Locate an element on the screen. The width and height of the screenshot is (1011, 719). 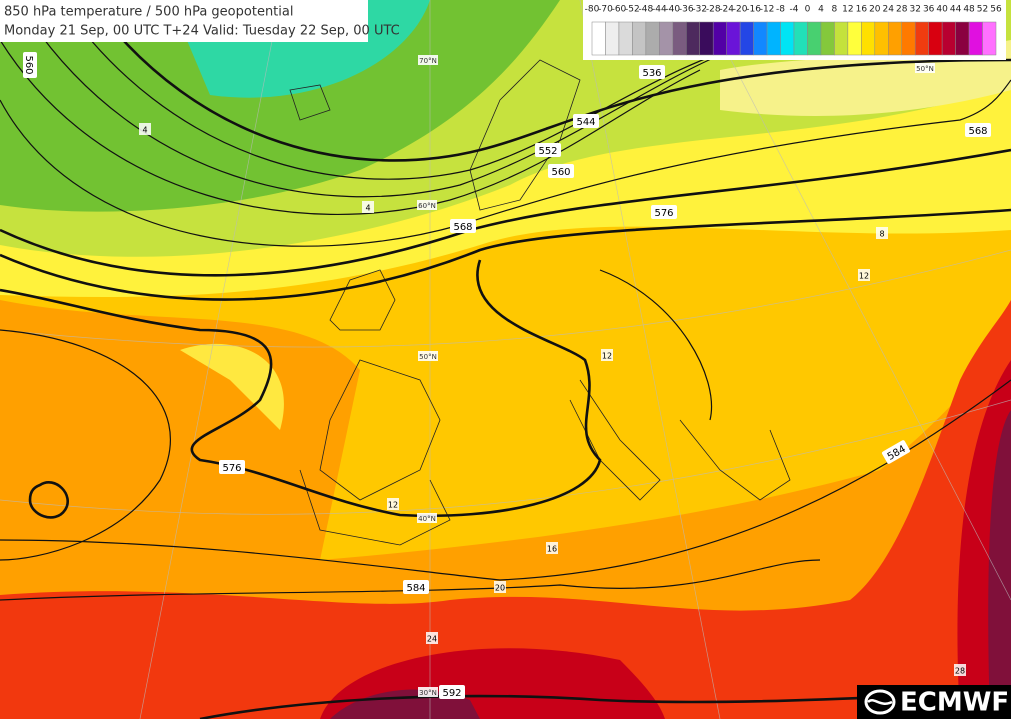
legend-label: 8 is located at coordinates (835, 10).